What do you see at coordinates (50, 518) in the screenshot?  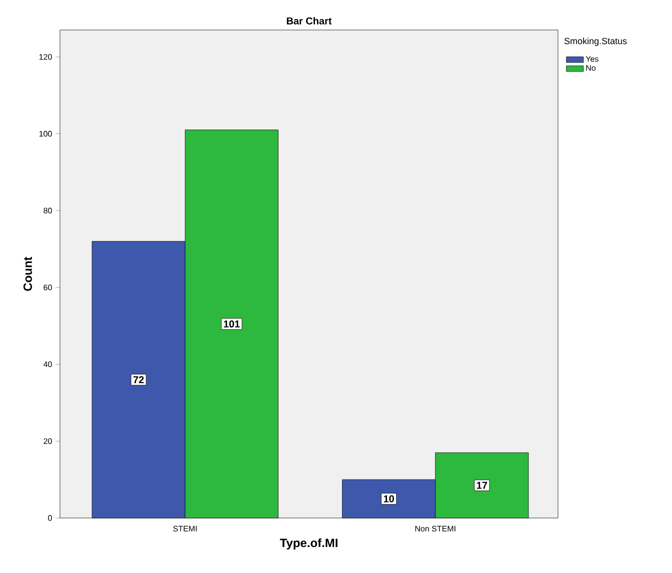 I see `y-tick-label: 0` at bounding box center [50, 518].